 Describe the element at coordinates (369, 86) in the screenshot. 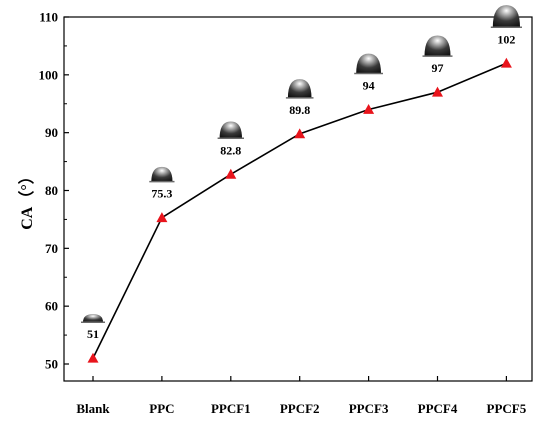

I see `data-value-label: 94` at that location.